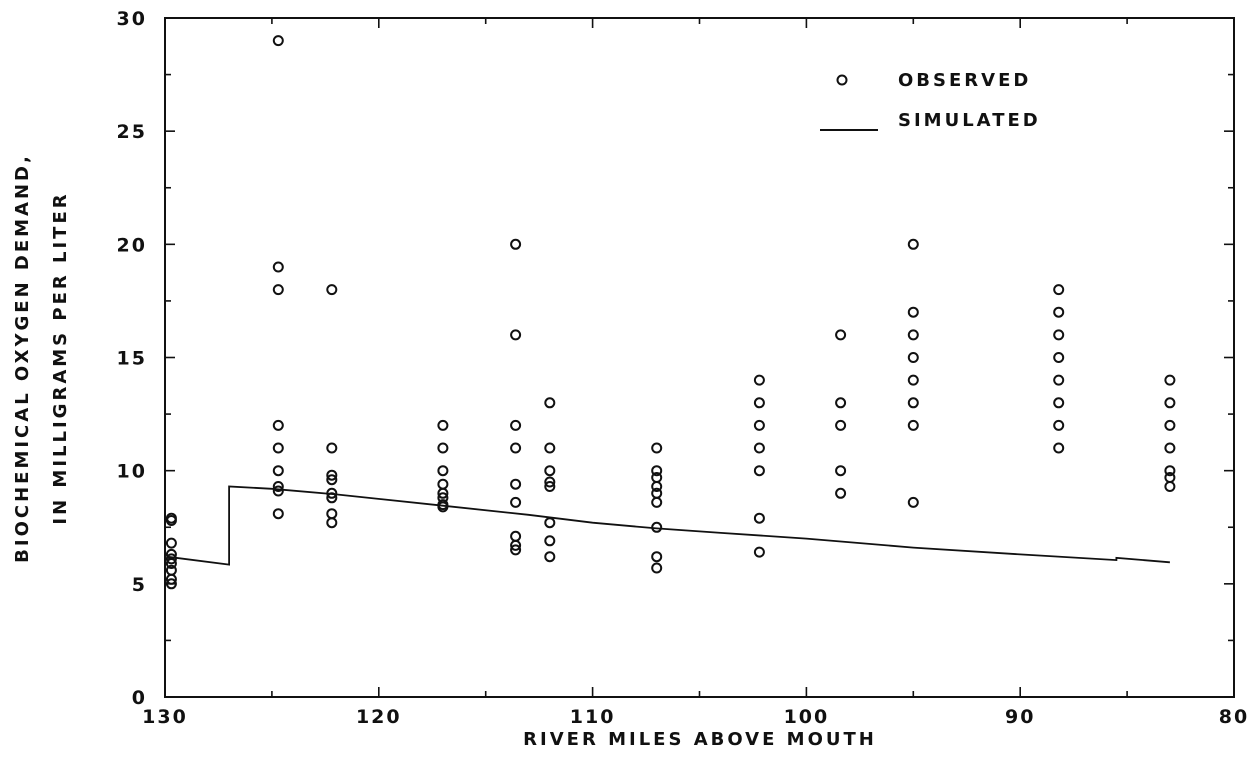 The width and height of the screenshot is (1254, 760). What do you see at coordinates (842, 80) in the screenshot?
I see `legend-observed-marker` at bounding box center [842, 80].